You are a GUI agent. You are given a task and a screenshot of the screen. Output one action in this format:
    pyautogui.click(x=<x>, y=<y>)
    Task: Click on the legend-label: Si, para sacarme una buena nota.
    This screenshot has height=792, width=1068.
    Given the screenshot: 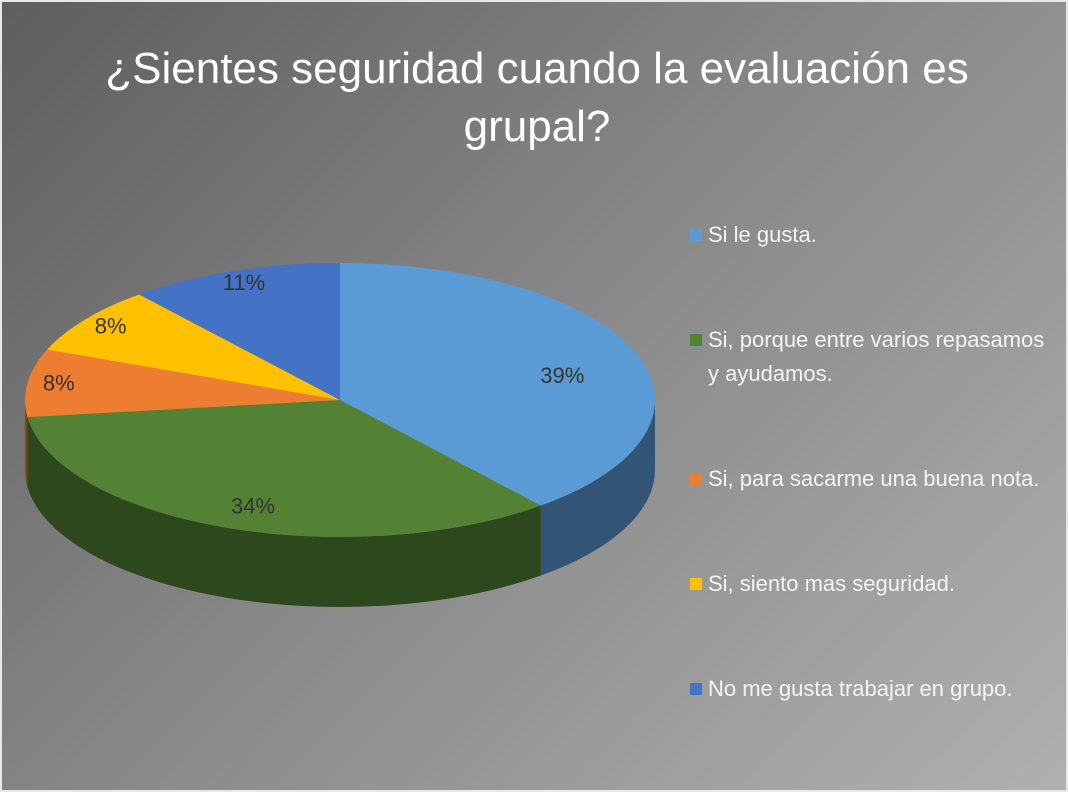 What is the action you would take?
    pyautogui.click(x=874, y=478)
    